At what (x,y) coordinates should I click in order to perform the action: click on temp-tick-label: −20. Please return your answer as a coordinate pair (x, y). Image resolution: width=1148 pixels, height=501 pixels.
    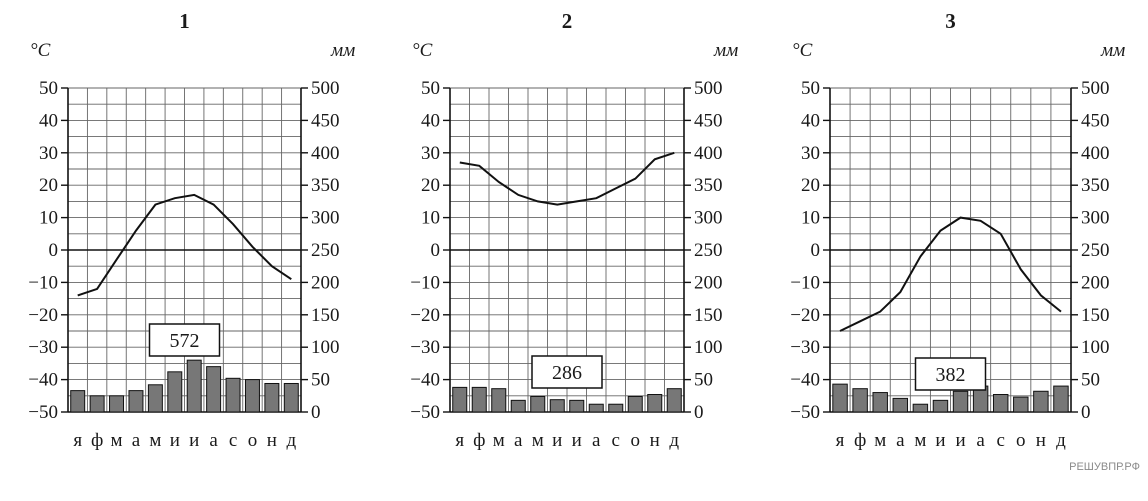
    Looking at the image, I should click on (805, 315).